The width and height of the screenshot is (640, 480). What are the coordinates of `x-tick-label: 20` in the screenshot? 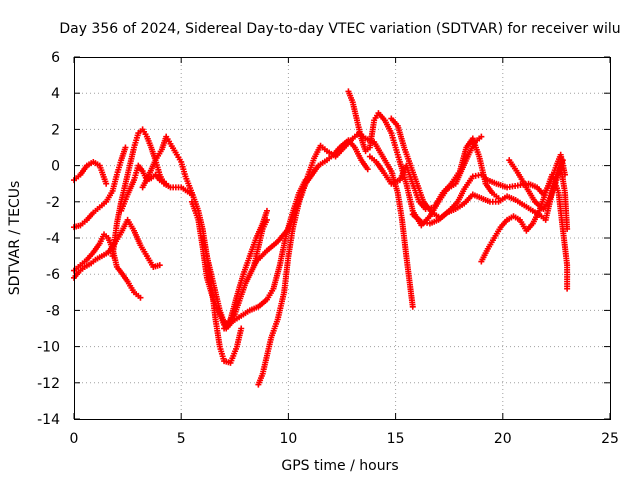 It's located at (503, 439).